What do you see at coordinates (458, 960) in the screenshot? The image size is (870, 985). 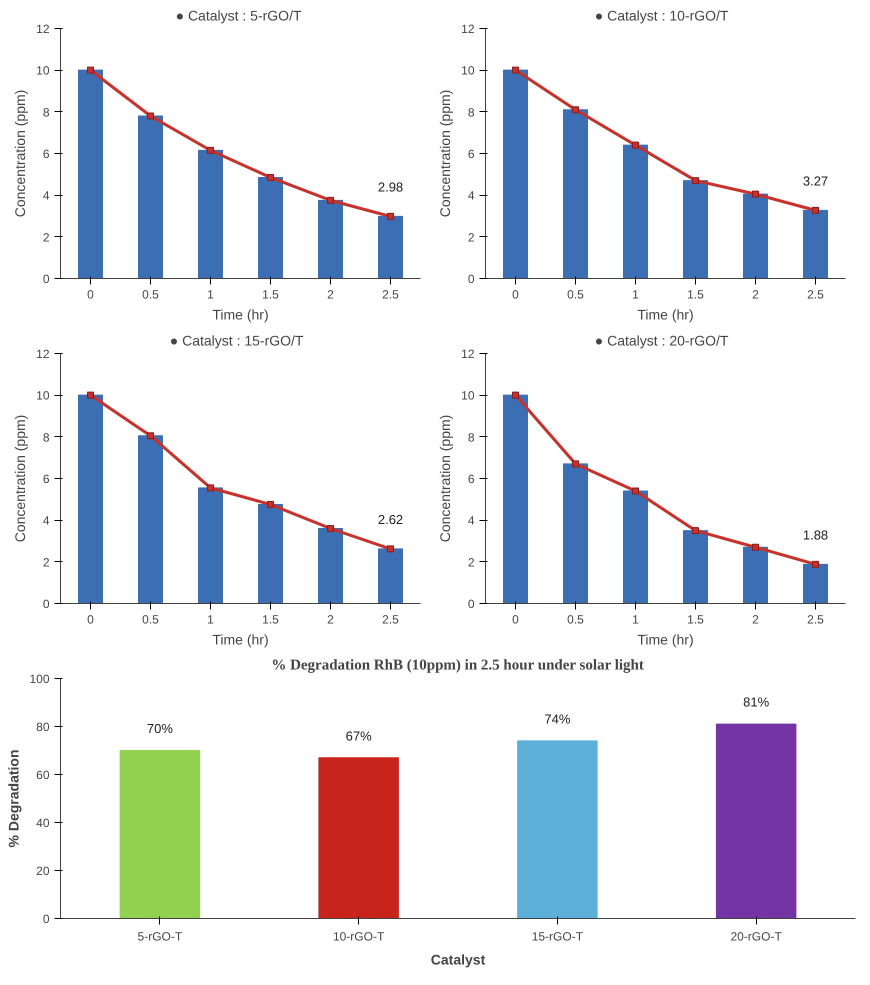 I see `x-axis-title: Catalyst` at bounding box center [458, 960].